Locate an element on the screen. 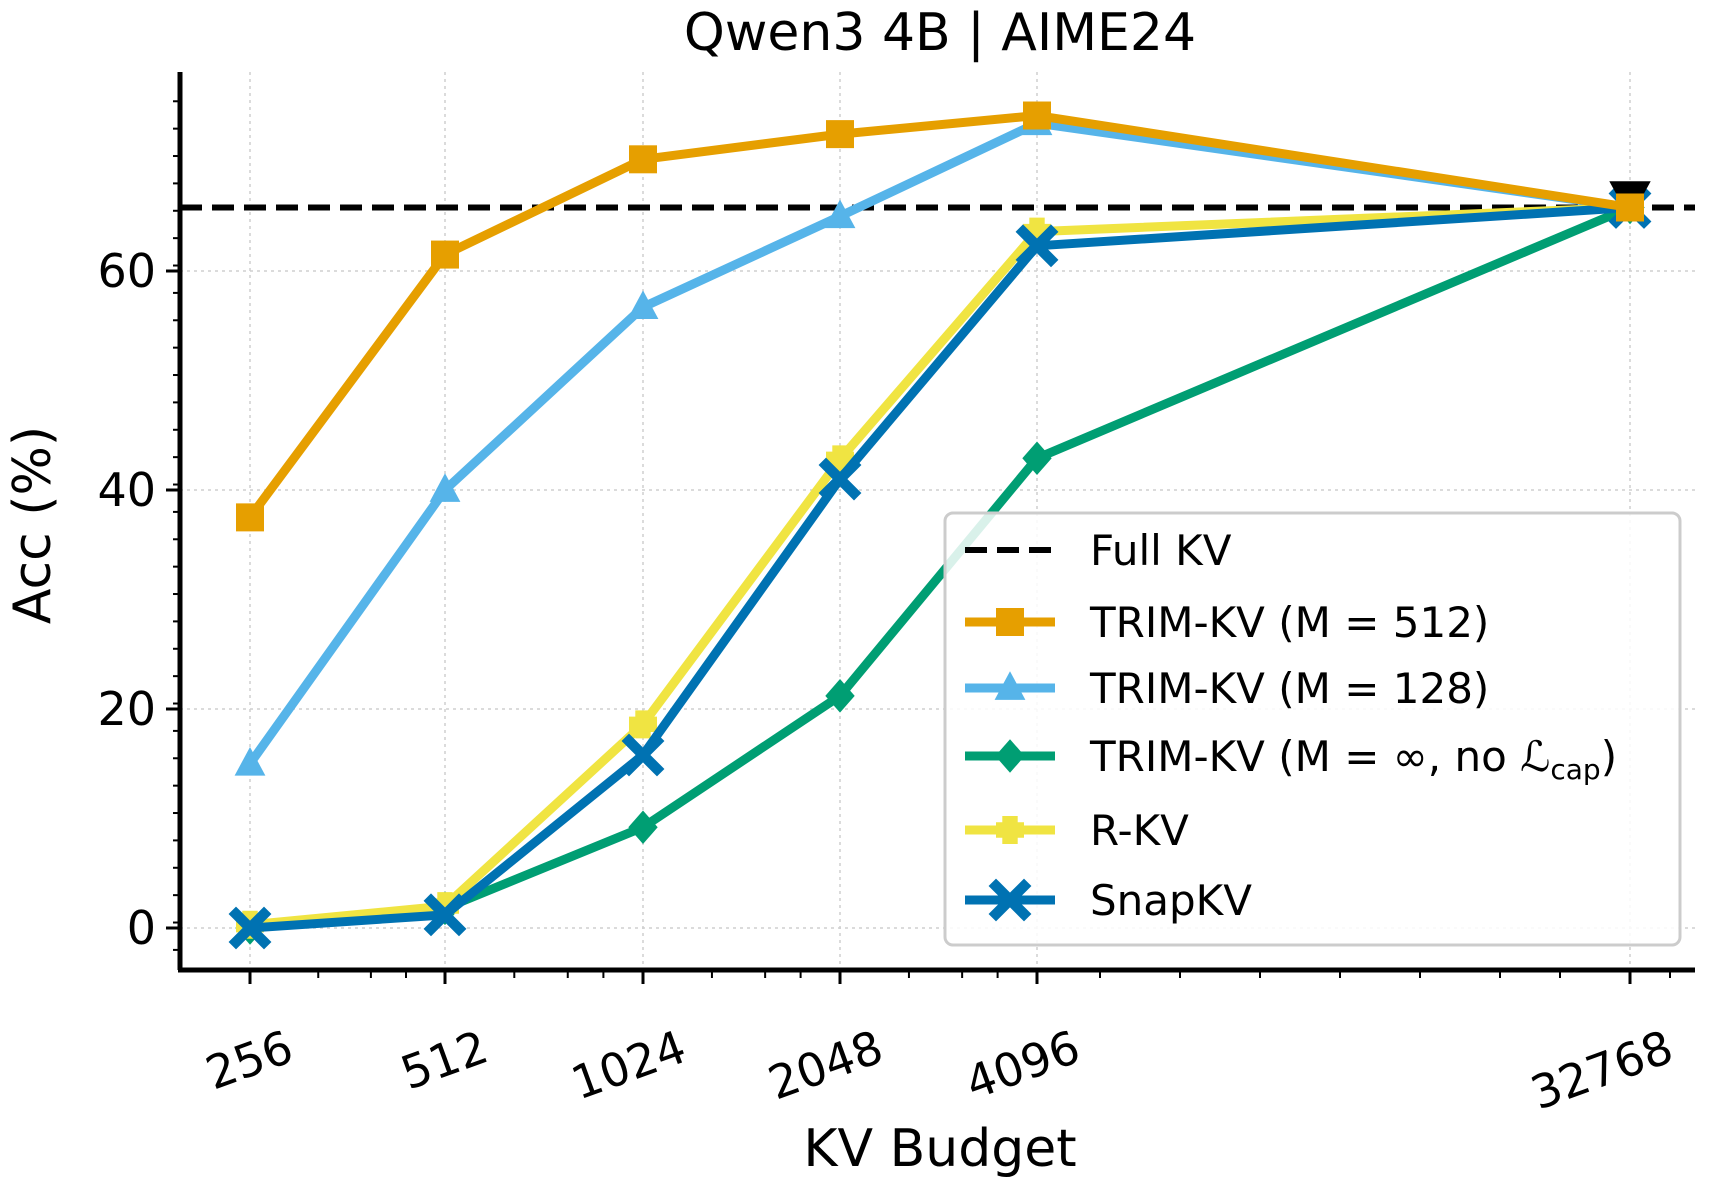 The width and height of the screenshot is (1719, 1182). y-tick-label: 60 is located at coordinates (126, 271).